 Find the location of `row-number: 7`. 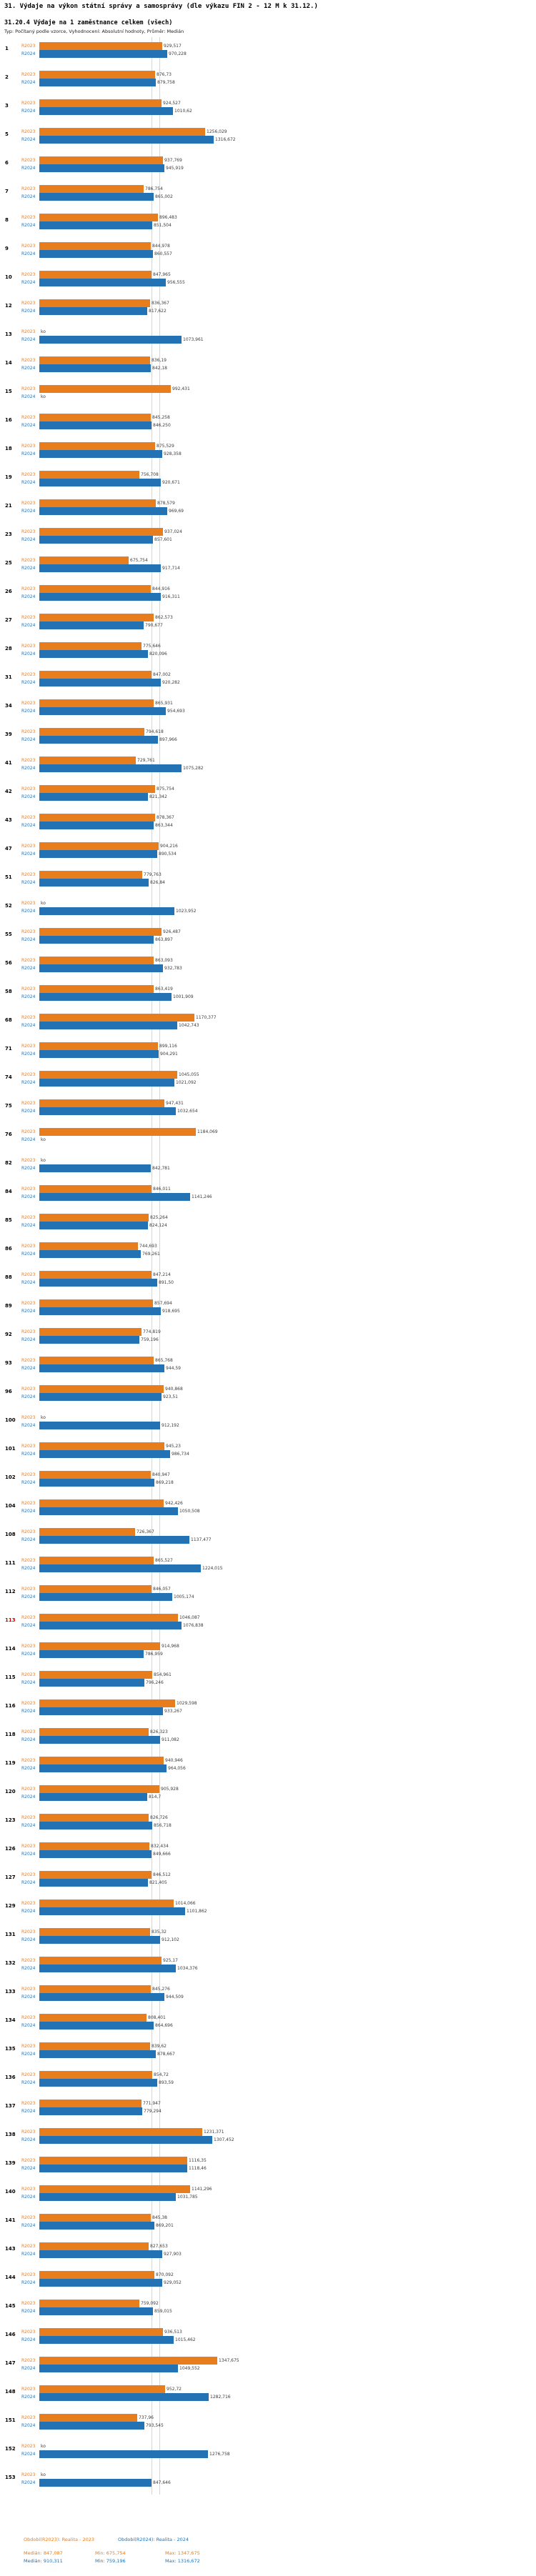

row-number: 7 is located at coordinates (7, 191).